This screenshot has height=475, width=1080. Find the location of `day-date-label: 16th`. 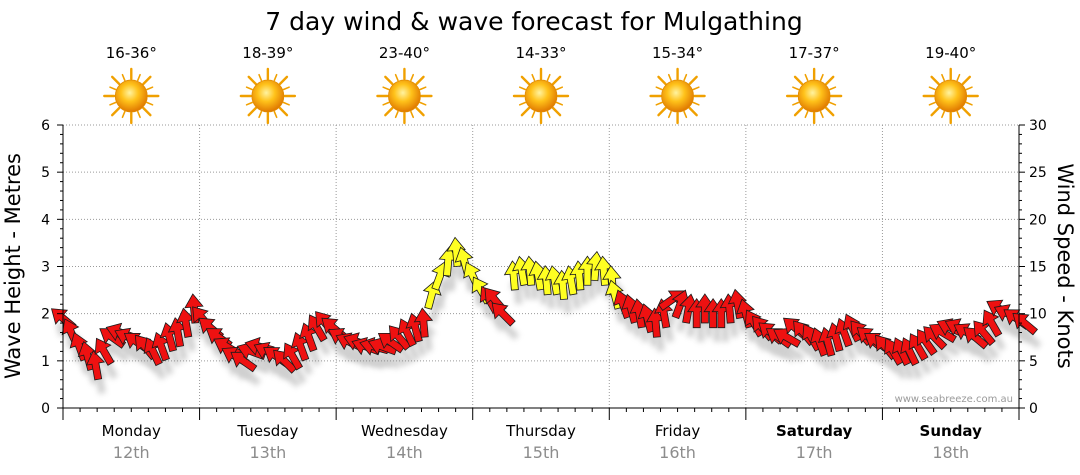

day-date-label: 16th is located at coordinates (677, 452).